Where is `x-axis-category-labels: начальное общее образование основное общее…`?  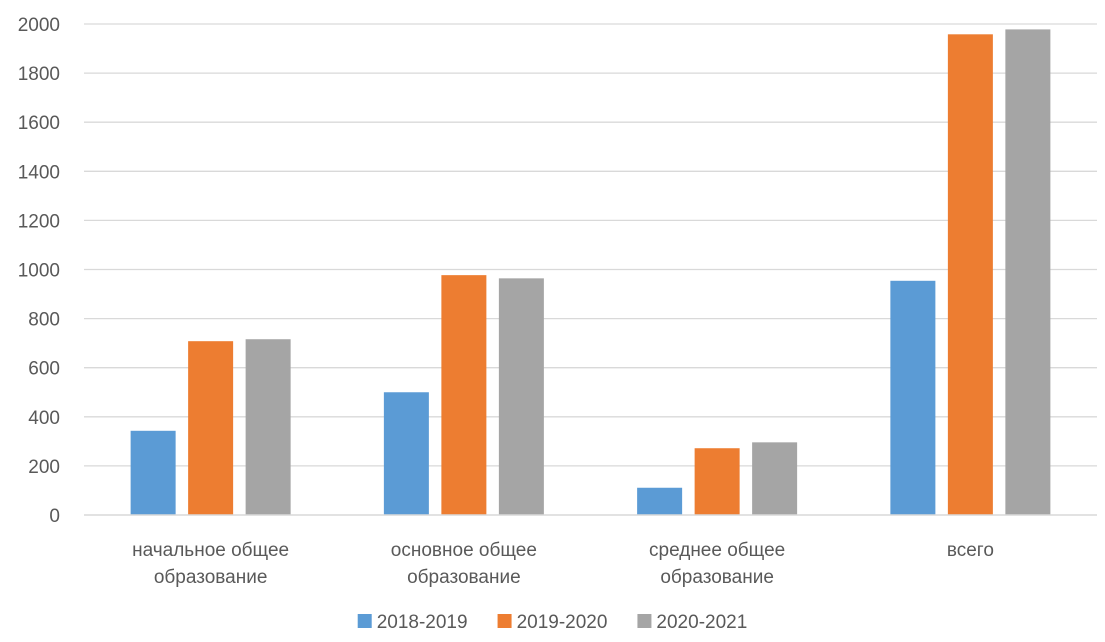 x-axis-category-labels: начальное общее образование основное общее… is located at coordinates (563, 564).